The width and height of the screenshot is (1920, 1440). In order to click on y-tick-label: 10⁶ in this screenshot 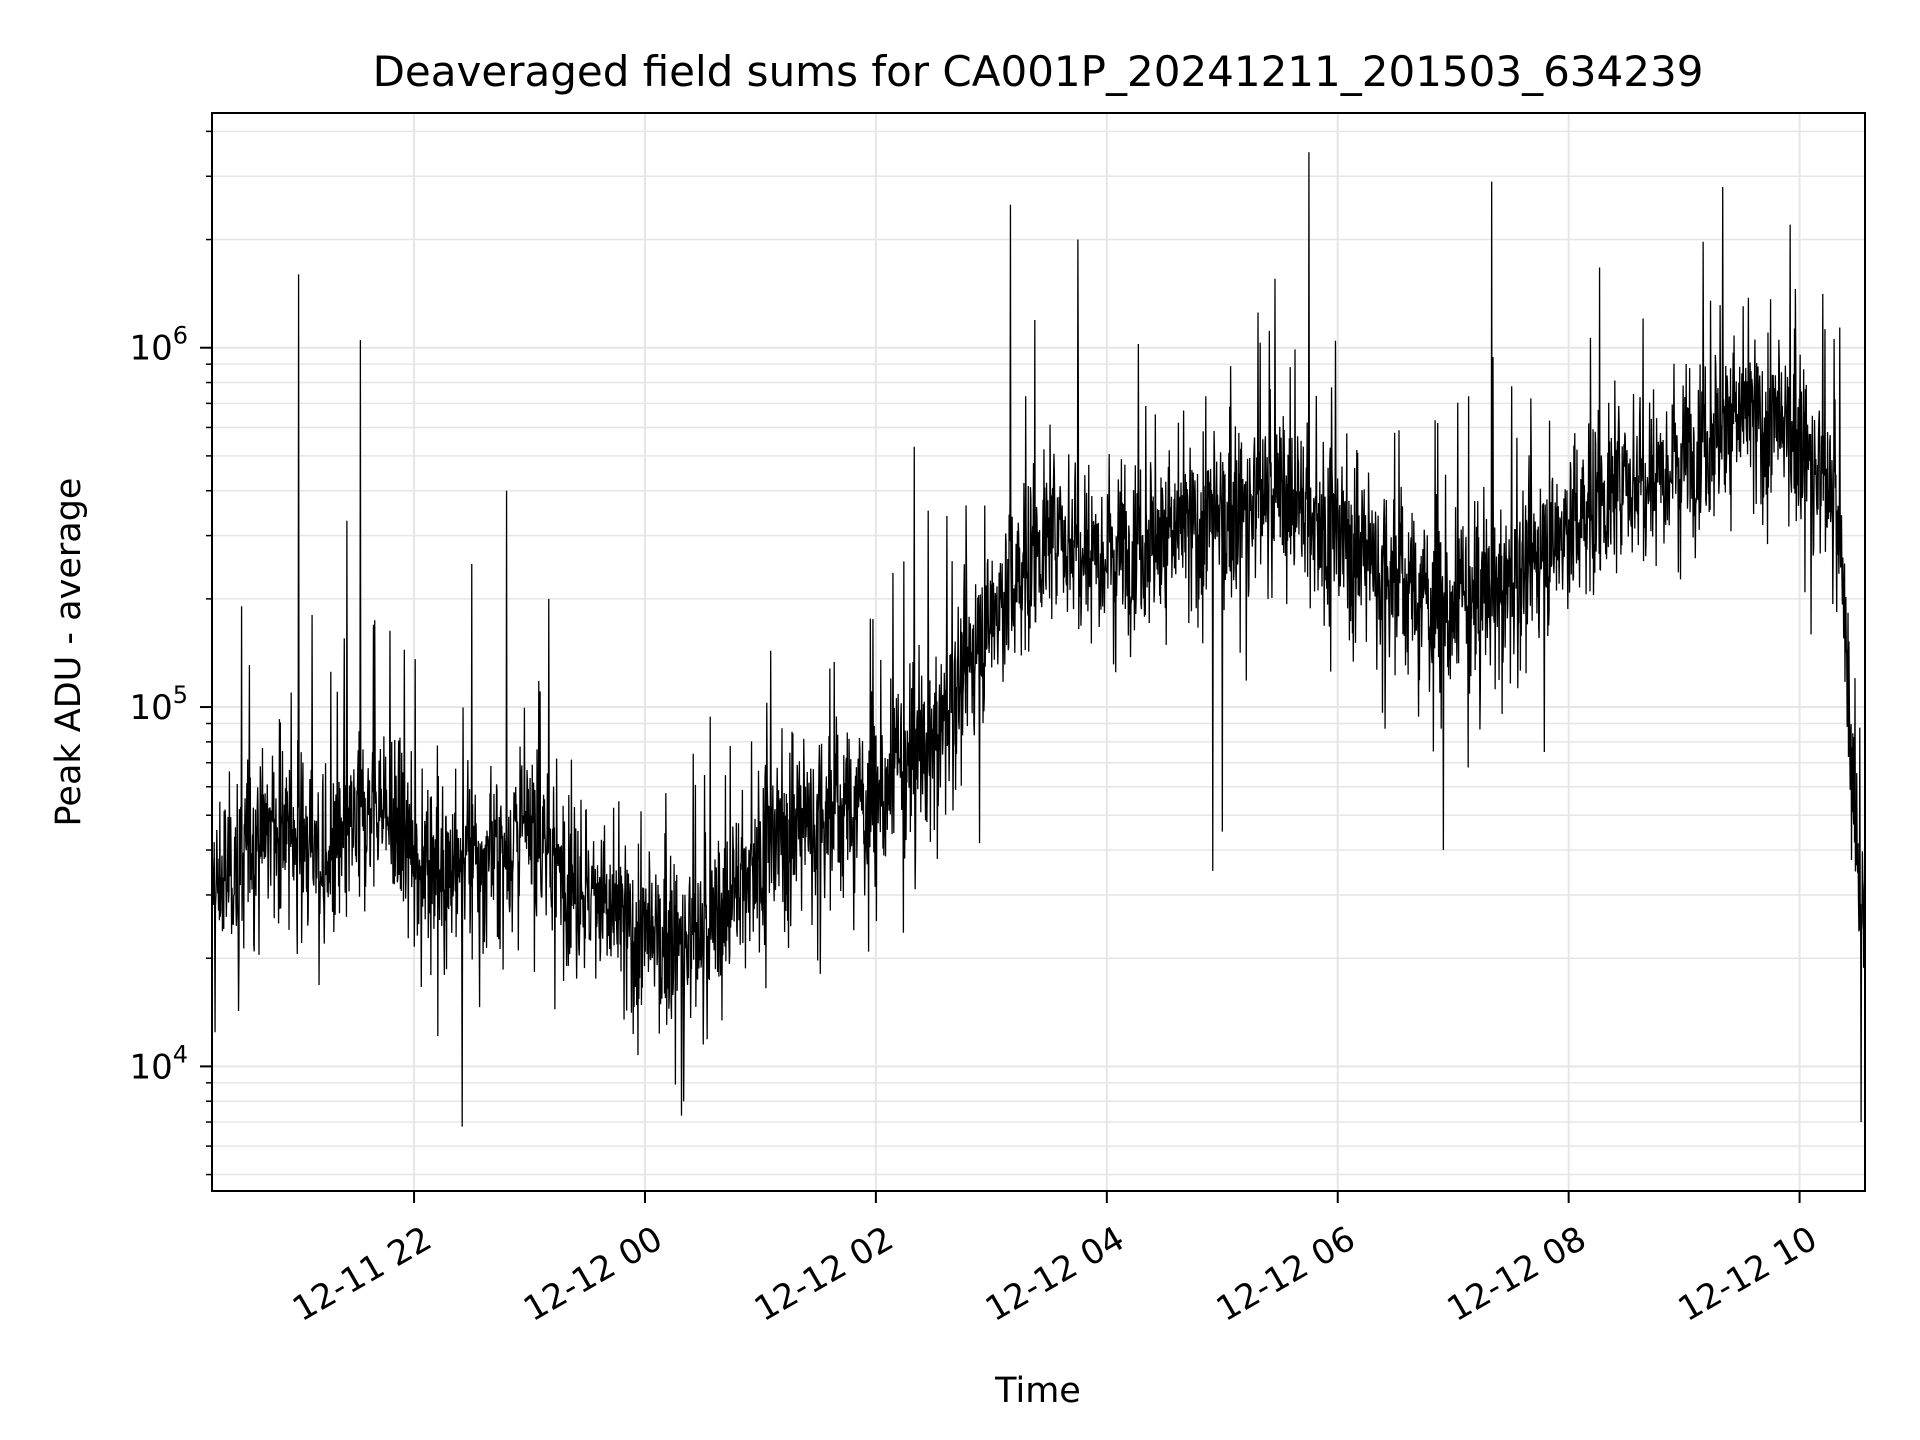, I will do `click(158, 345)`.